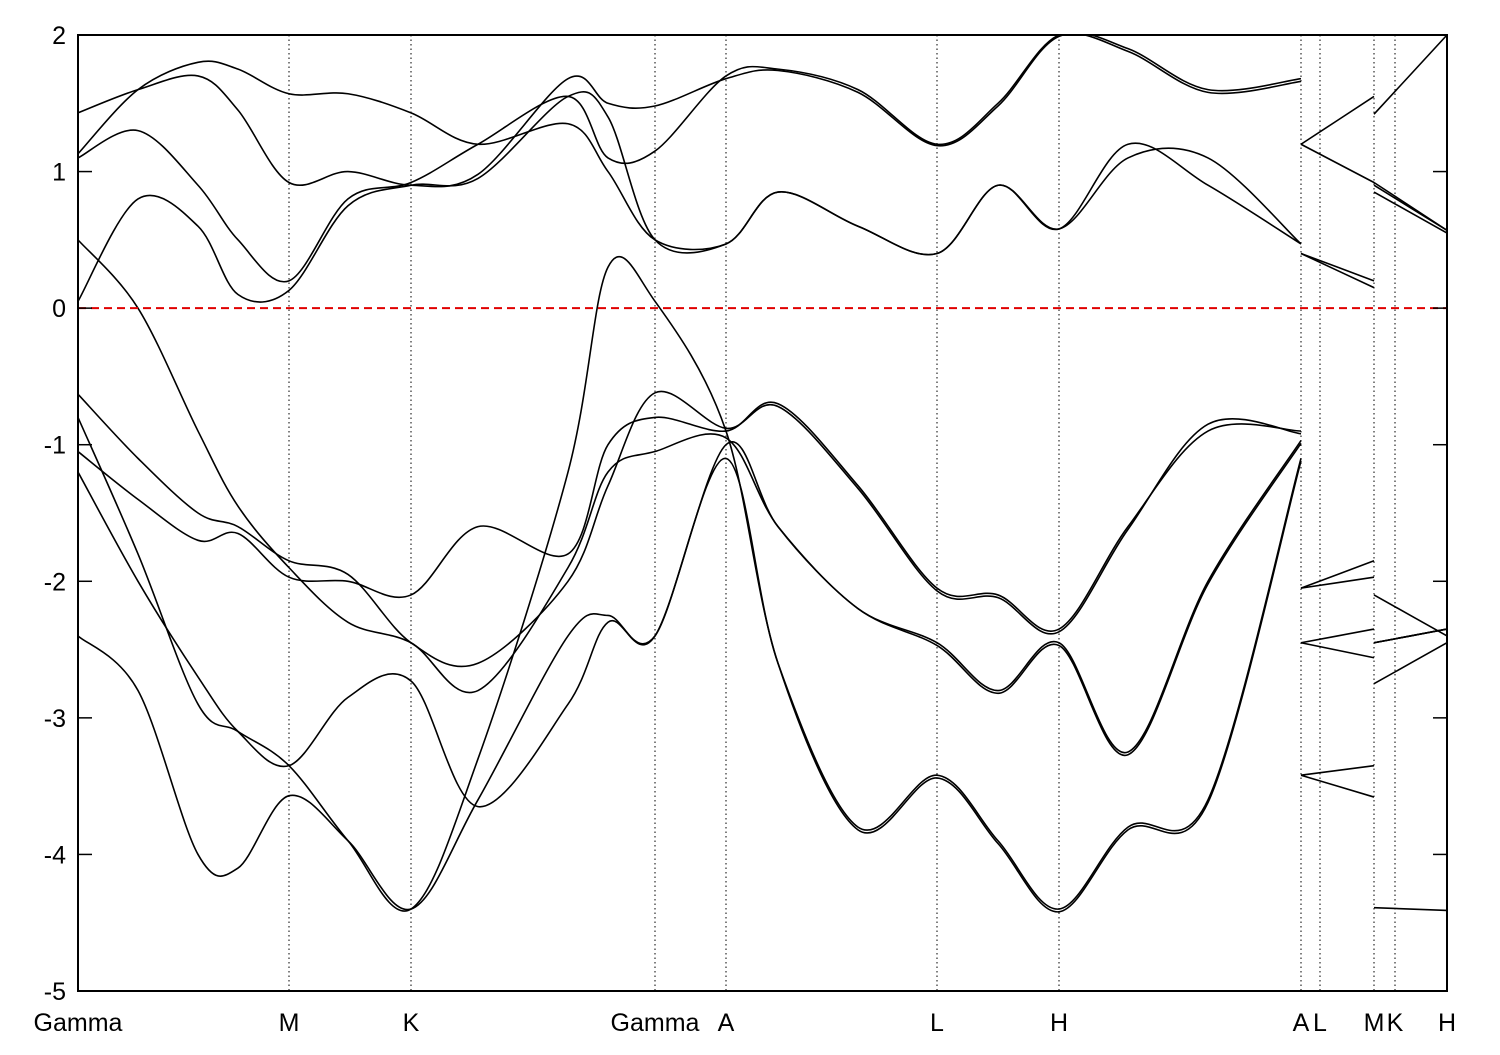  What do you see at coordinates (59, 173) in the screenshot?
I see `y-tick-label: 1` at bounding box center [59, 173].